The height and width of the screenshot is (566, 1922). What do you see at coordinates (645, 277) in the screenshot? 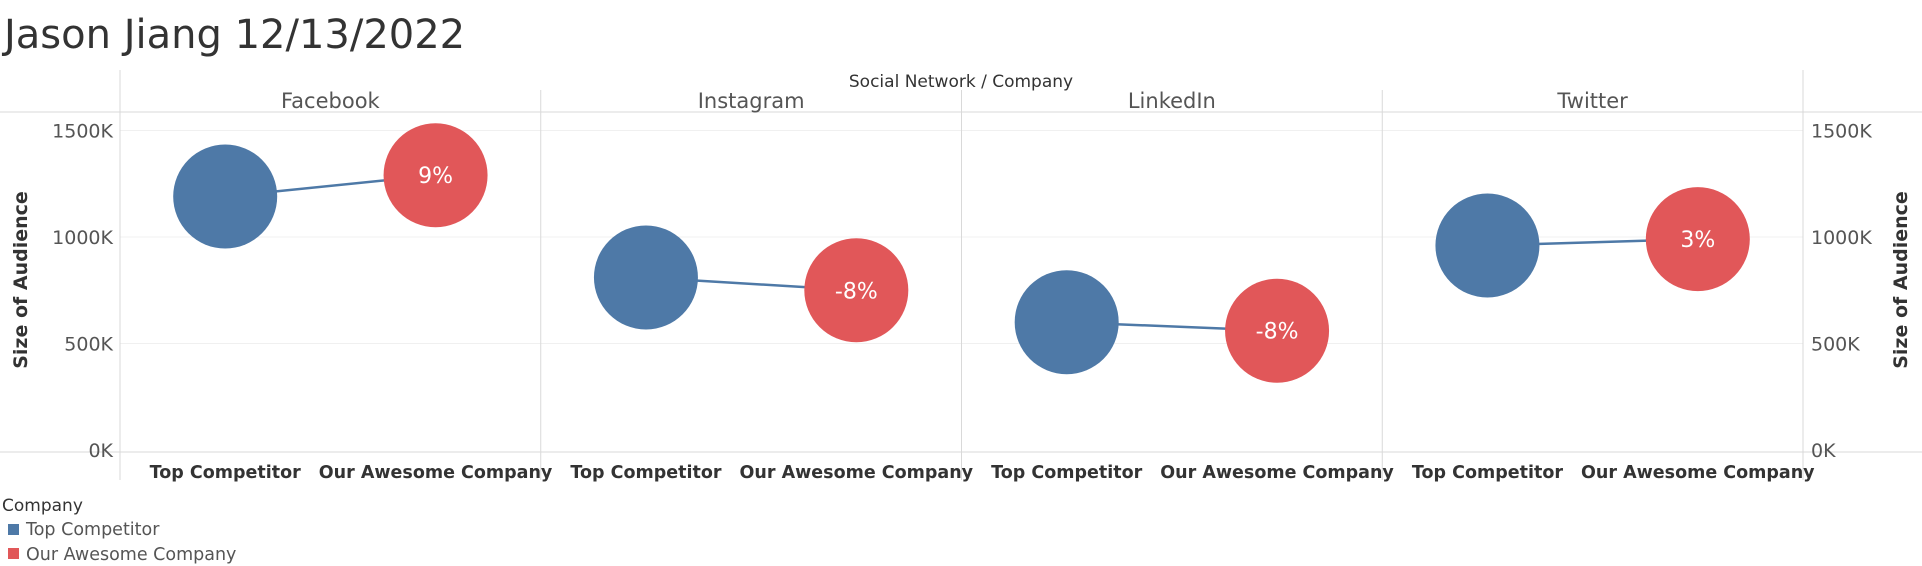
I see `mark-instagram-top-competitor` at bounding box center [645, 277].